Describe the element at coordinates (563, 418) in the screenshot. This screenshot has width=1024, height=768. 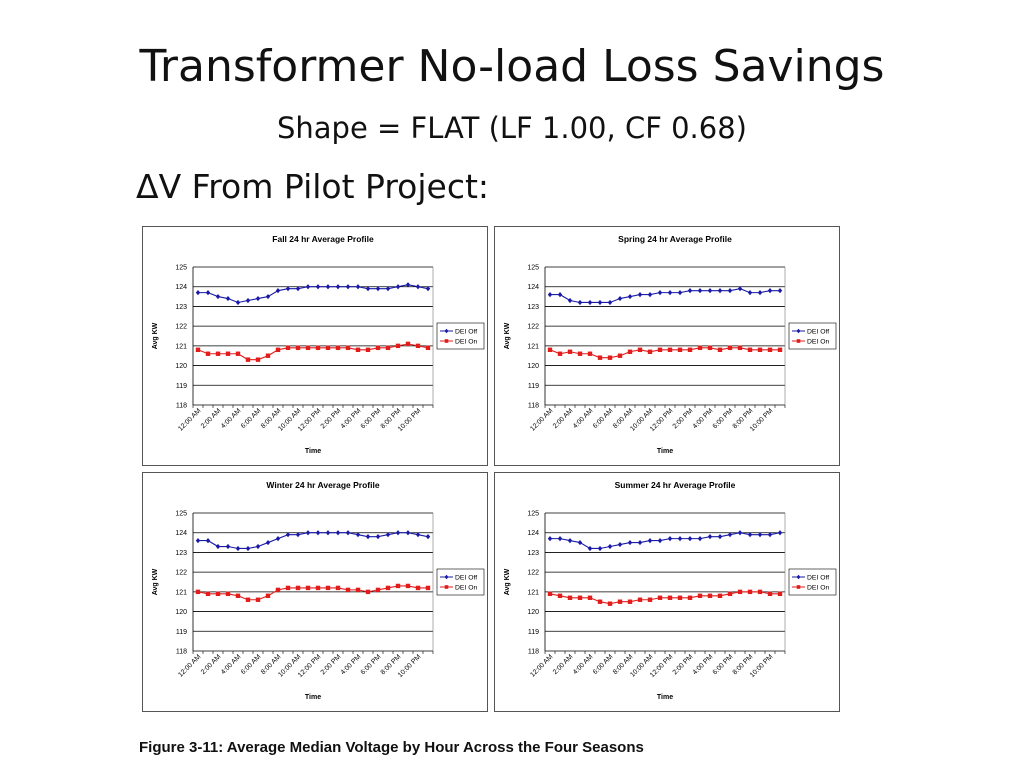
I see `x-tick-label: 2:00 AM` at that location.